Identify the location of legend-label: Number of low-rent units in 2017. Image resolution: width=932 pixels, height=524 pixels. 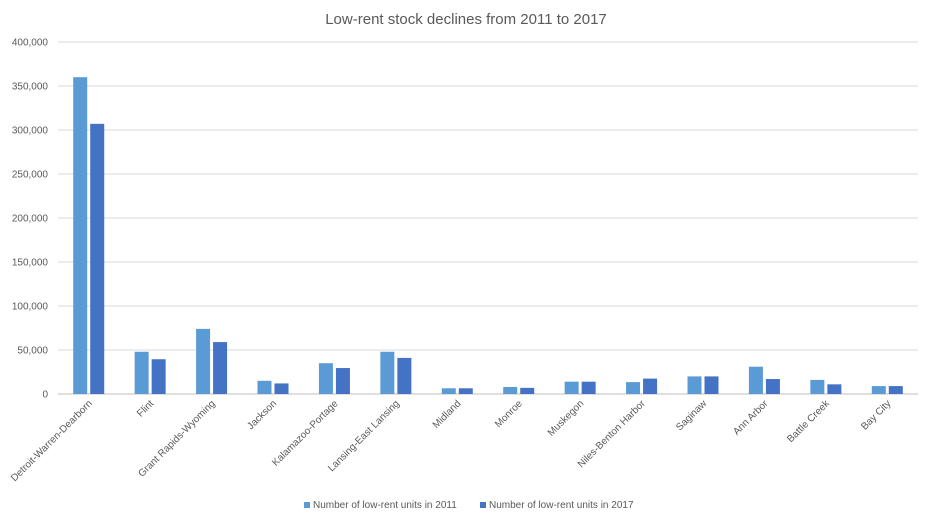
(561, 505).